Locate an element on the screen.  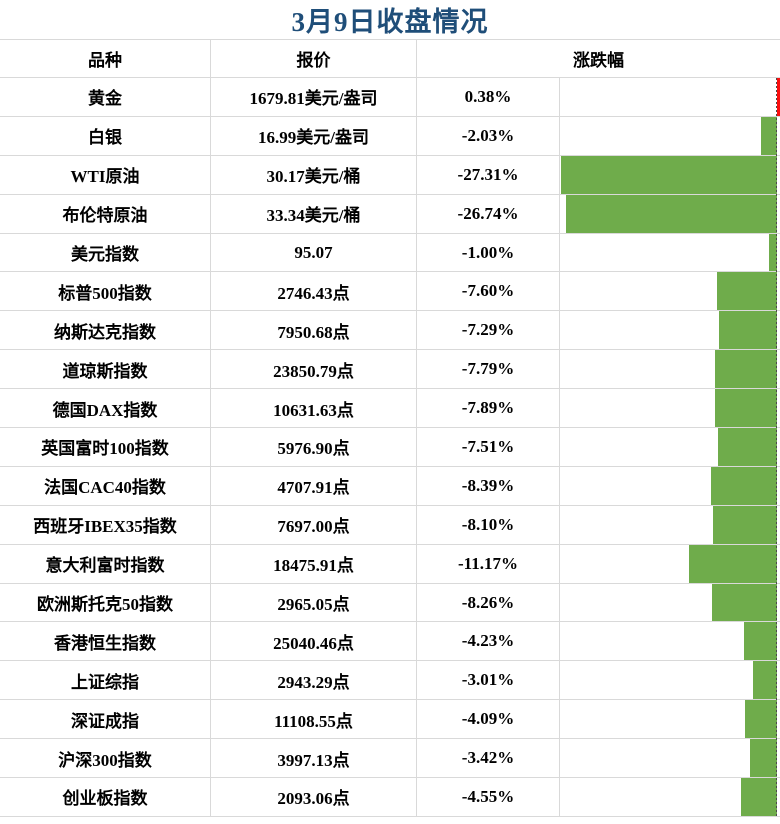
change-pct-cell: -4.09% is located at coordinates (488, 719).